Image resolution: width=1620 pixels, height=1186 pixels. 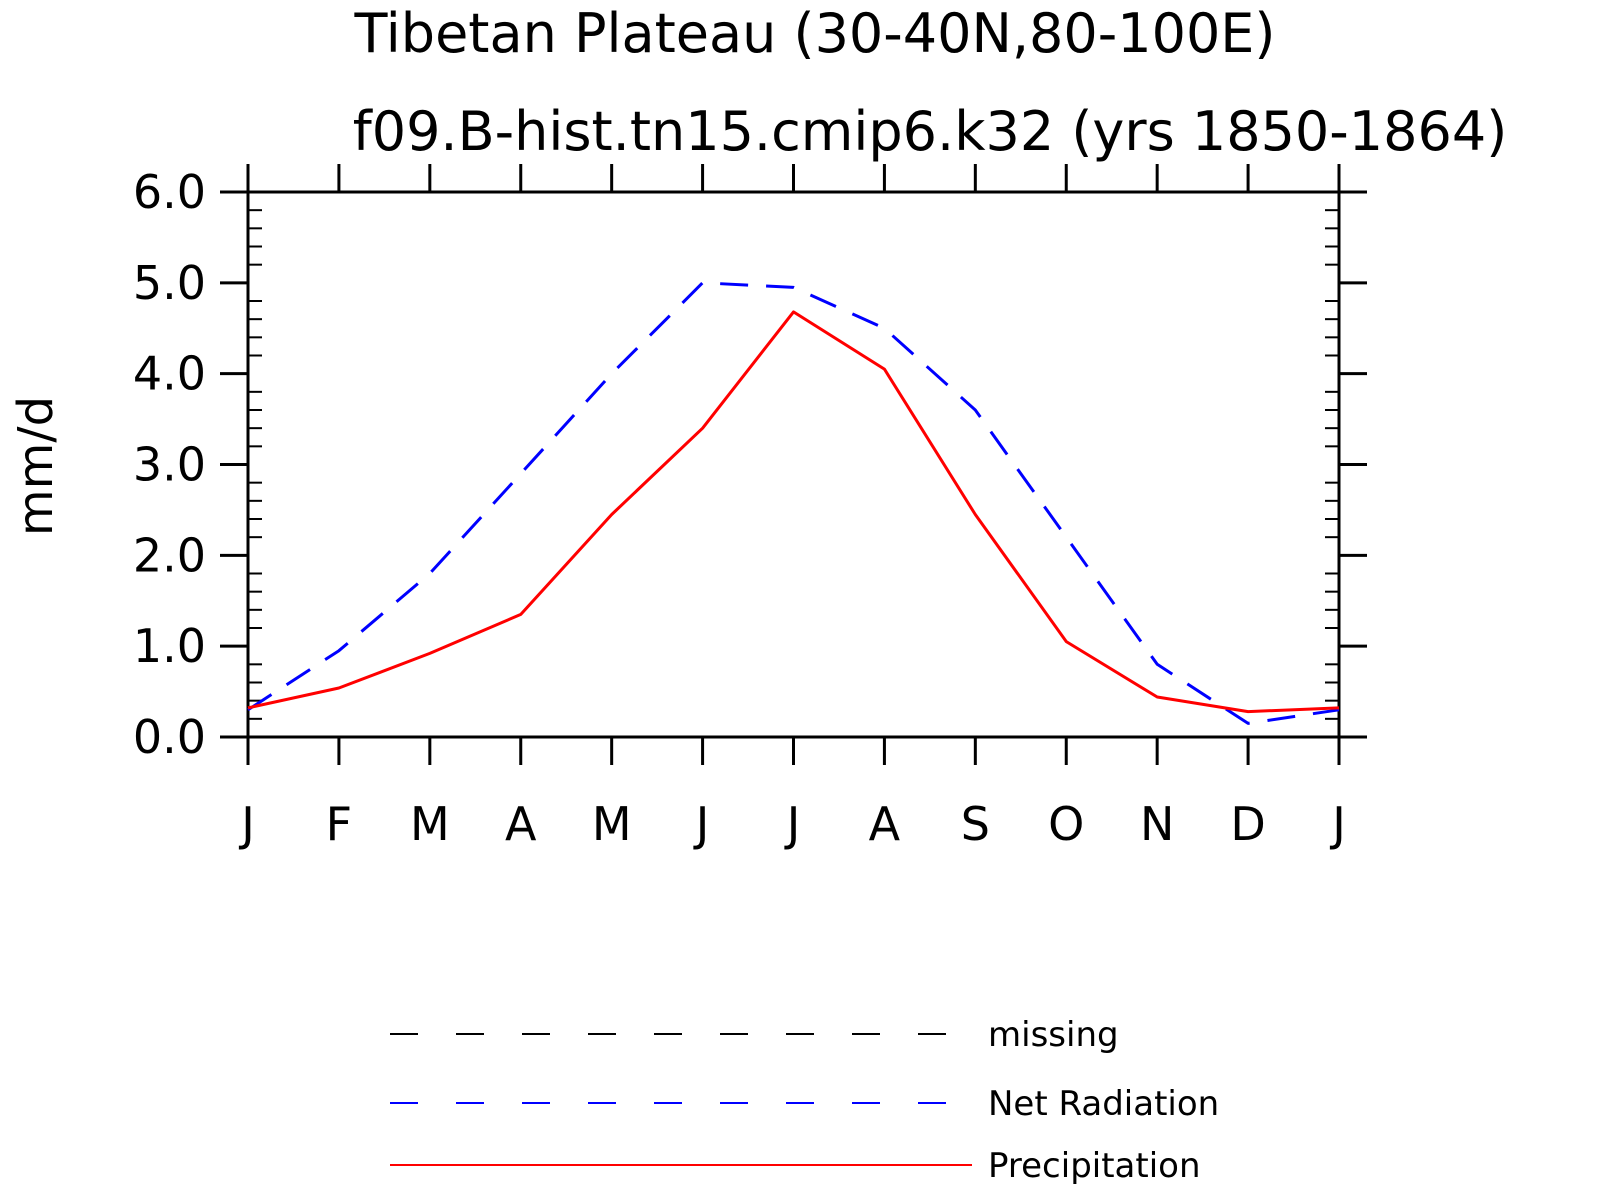 What do you see at coordinates (1157, 824) in the screenshot?
I see `x-tick-label: N` at bounding box center [1157, 824].